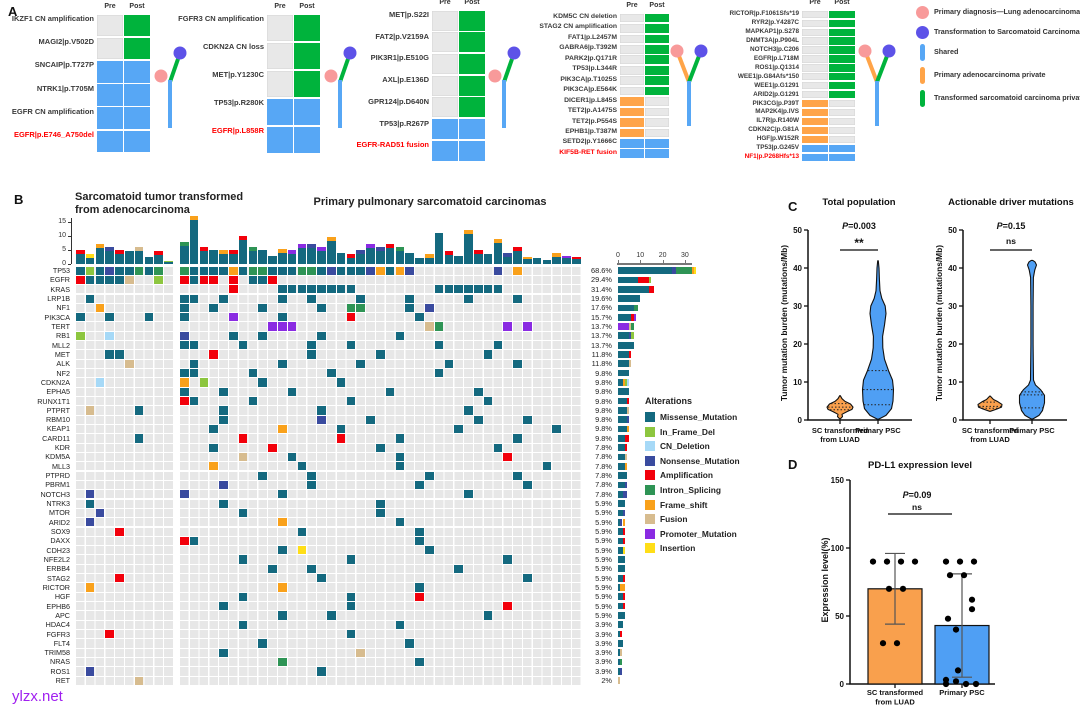  Describe the element at coordinates (504, 87) in the screenshot. I see `lollipop-tree-icon` at that location.